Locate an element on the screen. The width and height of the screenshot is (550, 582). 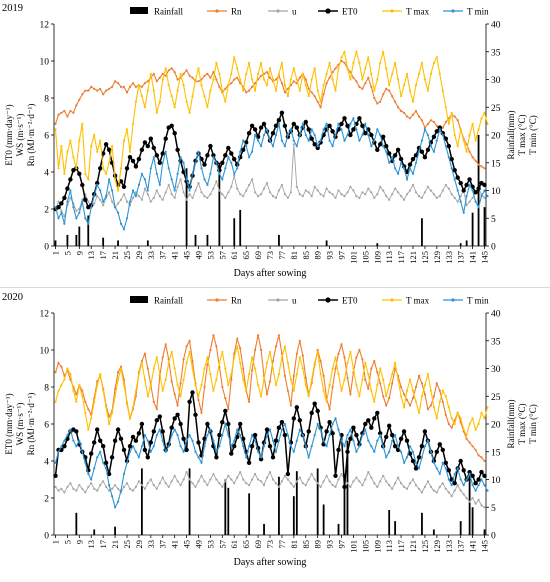
legend-marker is located at coordinates (392, 300).